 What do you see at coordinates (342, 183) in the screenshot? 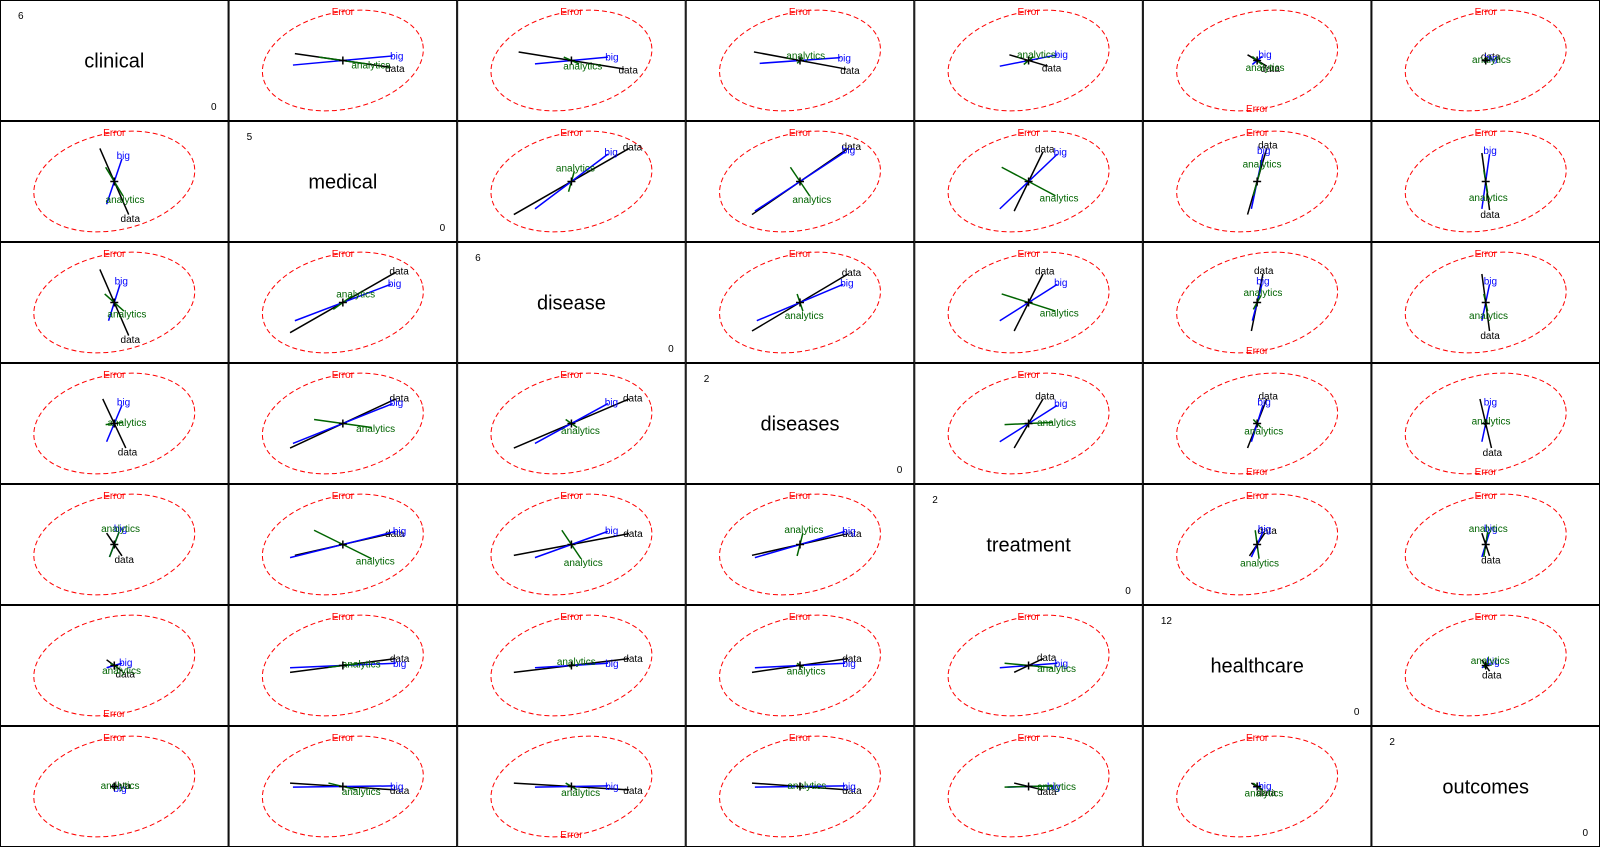
I see `variable-name: medical` at bounding box center [342, 183].